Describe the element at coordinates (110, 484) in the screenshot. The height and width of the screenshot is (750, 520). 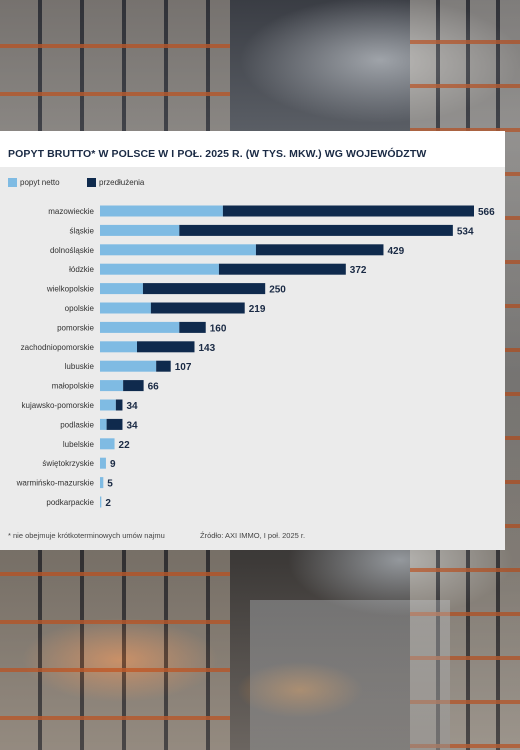
I see `total-value-label: 5` at that location.